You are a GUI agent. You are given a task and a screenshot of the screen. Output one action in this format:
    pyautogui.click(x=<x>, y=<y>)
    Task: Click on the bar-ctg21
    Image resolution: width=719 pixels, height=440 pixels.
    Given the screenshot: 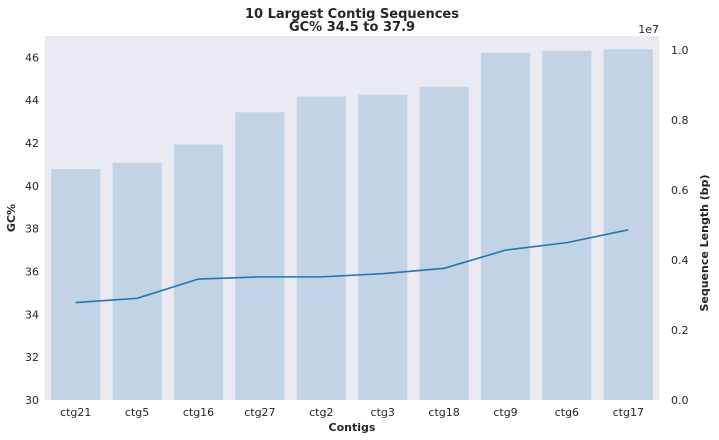 What is the action you would take?
    pyautogui.click(x=76, y=284)
    